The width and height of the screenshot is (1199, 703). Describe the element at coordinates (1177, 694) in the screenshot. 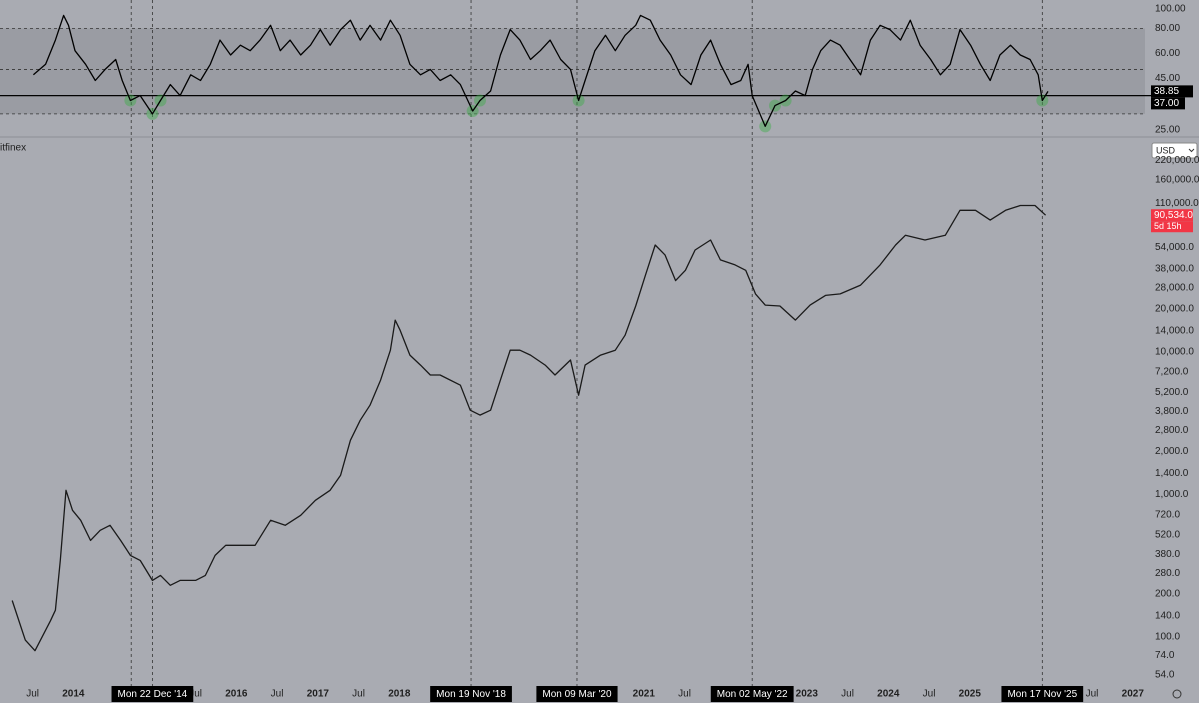

I see `settings-icon` at that location.